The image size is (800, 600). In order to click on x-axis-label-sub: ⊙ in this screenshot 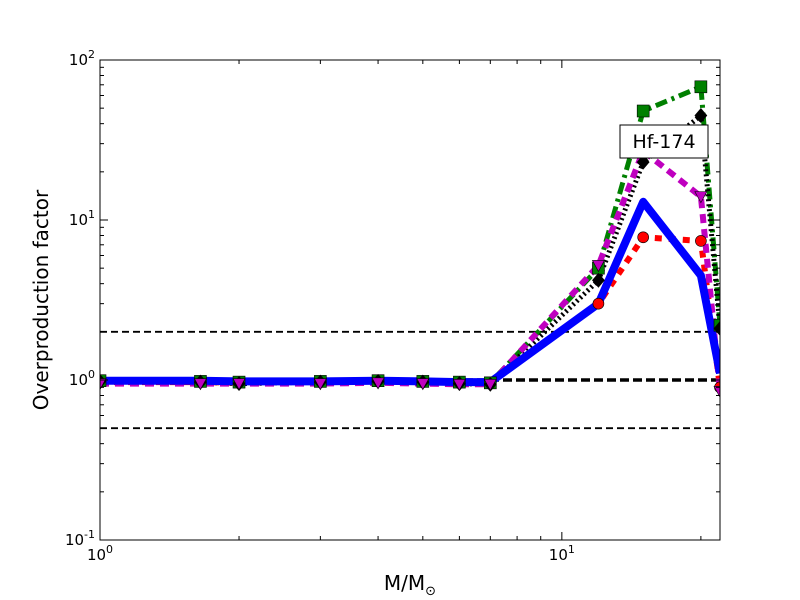, I will do `click(430, 591)`.